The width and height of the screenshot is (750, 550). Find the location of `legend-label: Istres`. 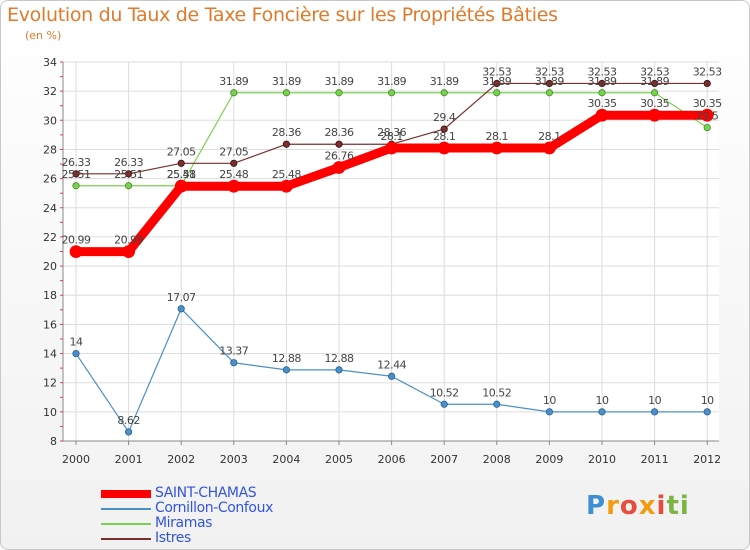

legend-label: Istres is located at coordinates (173, 538).